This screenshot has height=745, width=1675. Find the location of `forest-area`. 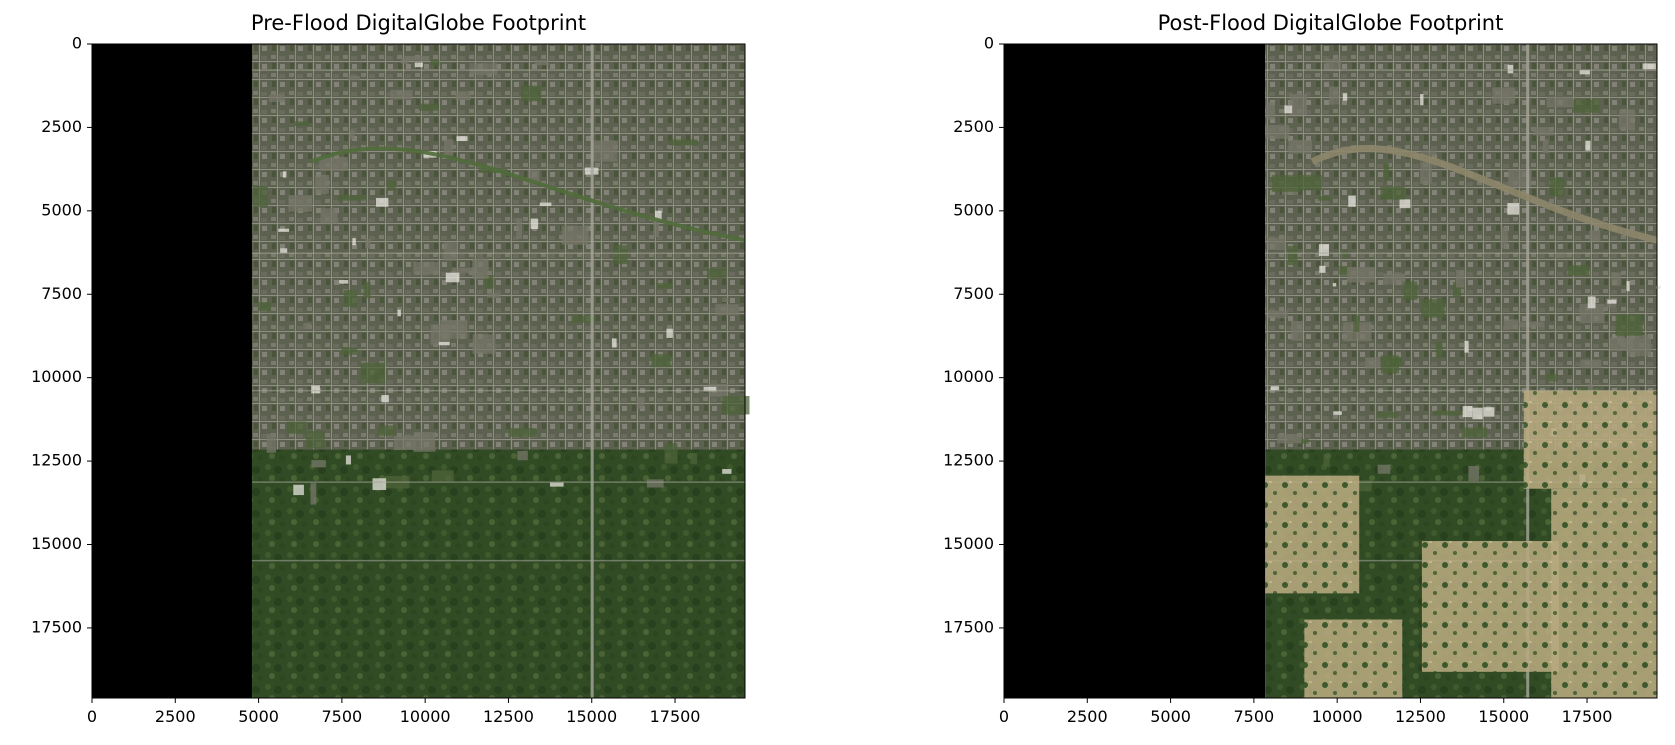

forest-area is located at coordinates (498, 573).